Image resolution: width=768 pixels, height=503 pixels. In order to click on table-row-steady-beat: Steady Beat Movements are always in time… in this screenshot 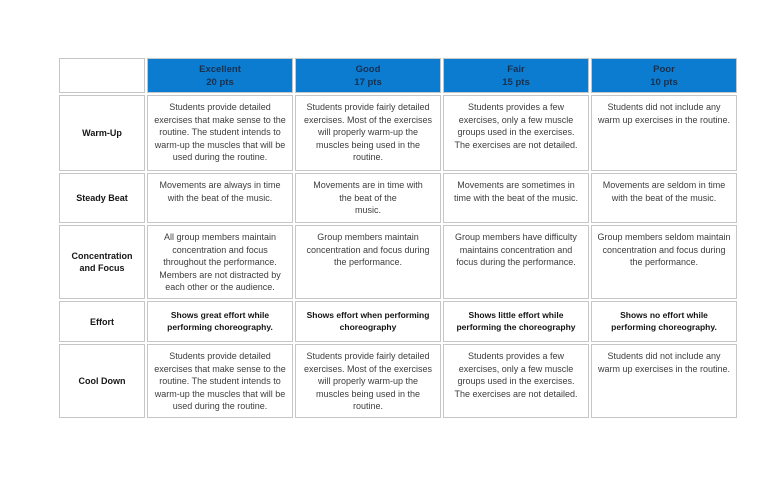, I will do `click(398, 198)`.